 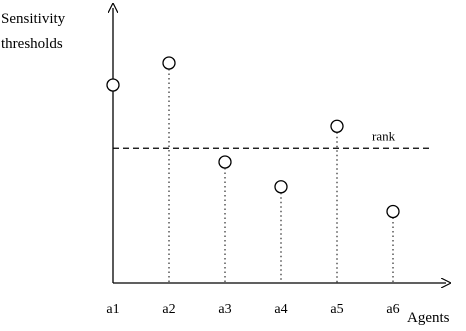 I want to click on threshold-point-a1, so click(x=113, y=85).